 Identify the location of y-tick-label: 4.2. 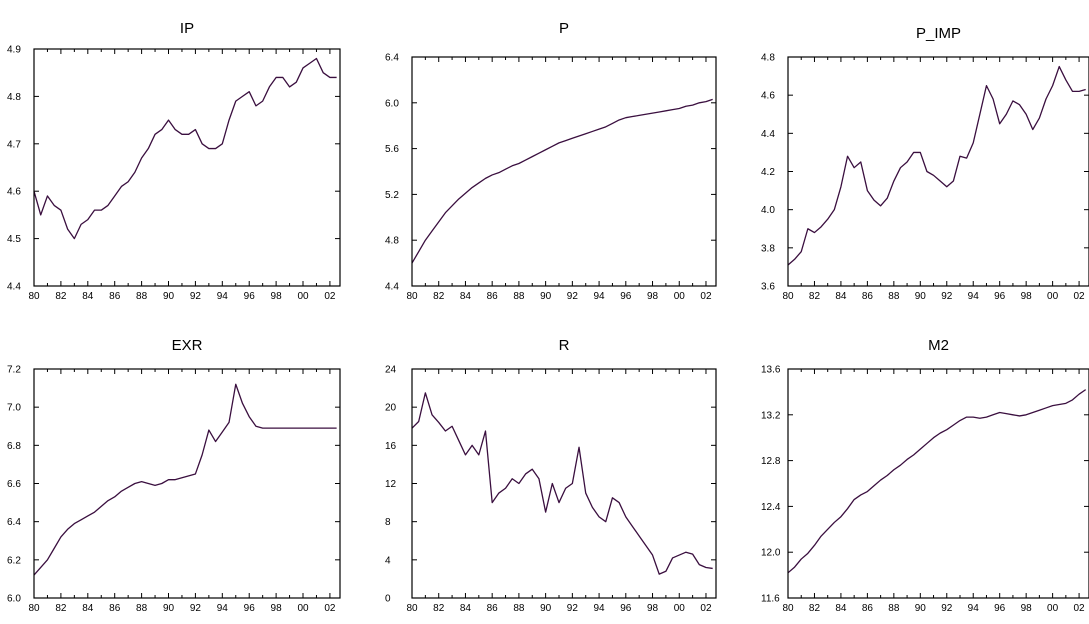
(768, 172).